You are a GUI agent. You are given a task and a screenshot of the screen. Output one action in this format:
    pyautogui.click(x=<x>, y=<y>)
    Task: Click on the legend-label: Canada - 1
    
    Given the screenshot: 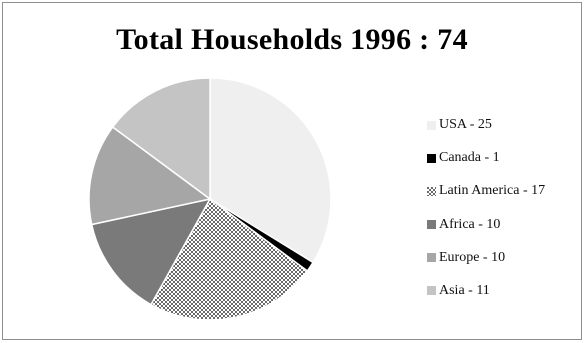 What is the action you would take?
    pyautogui.click(x=469, y=158)
    